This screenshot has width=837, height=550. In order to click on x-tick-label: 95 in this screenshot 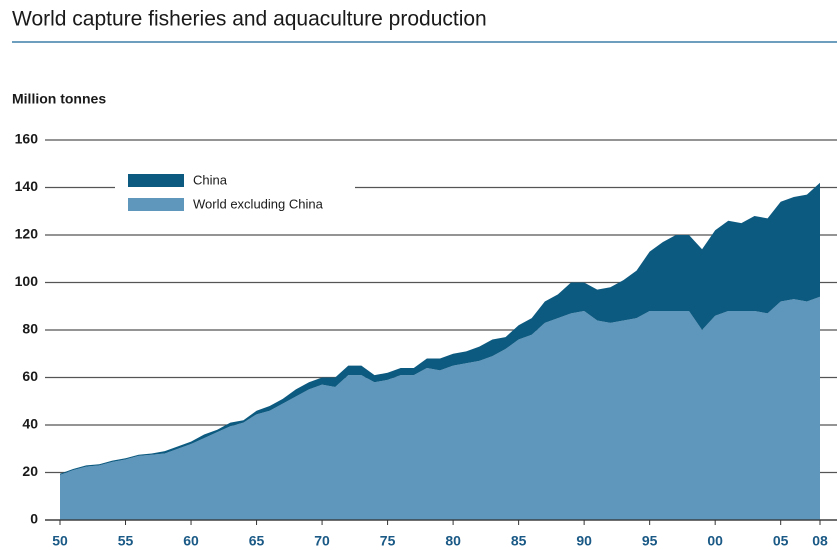, I will do `click(650, 541)`.